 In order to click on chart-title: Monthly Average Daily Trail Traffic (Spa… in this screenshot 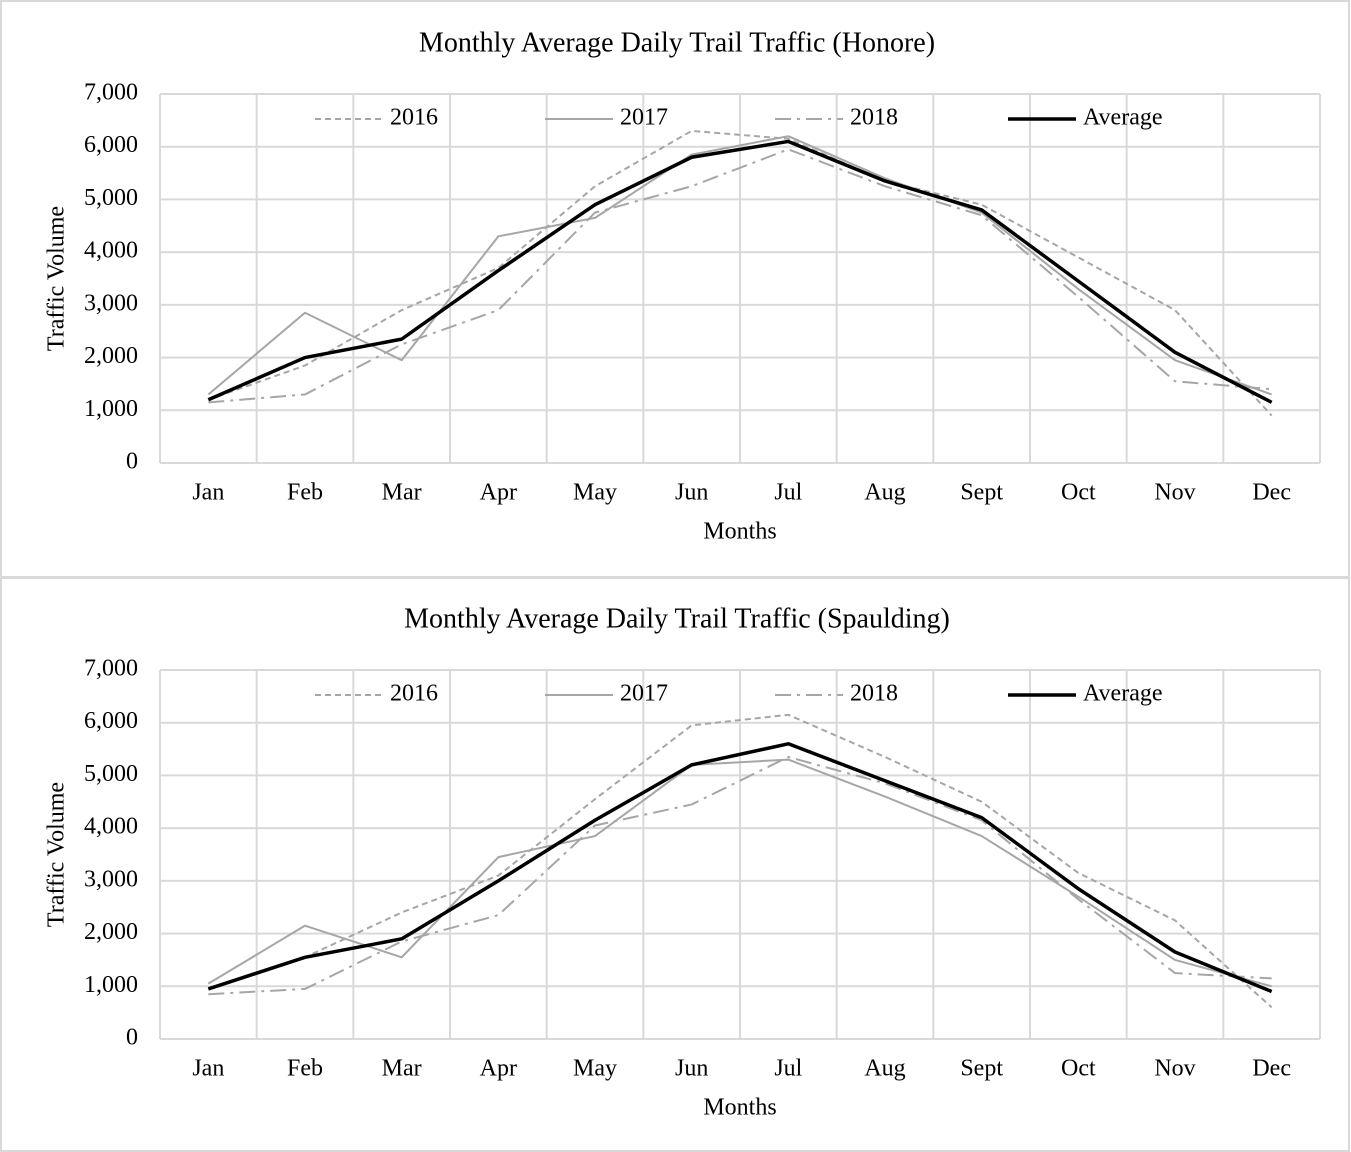, I will do `click(677, 618)`.